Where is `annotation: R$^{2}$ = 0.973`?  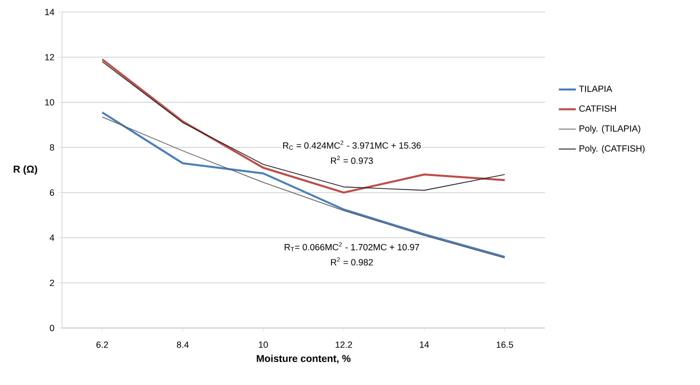 annotation: R$^{2}$ = 0.973 is located at coordinates (352, 160).